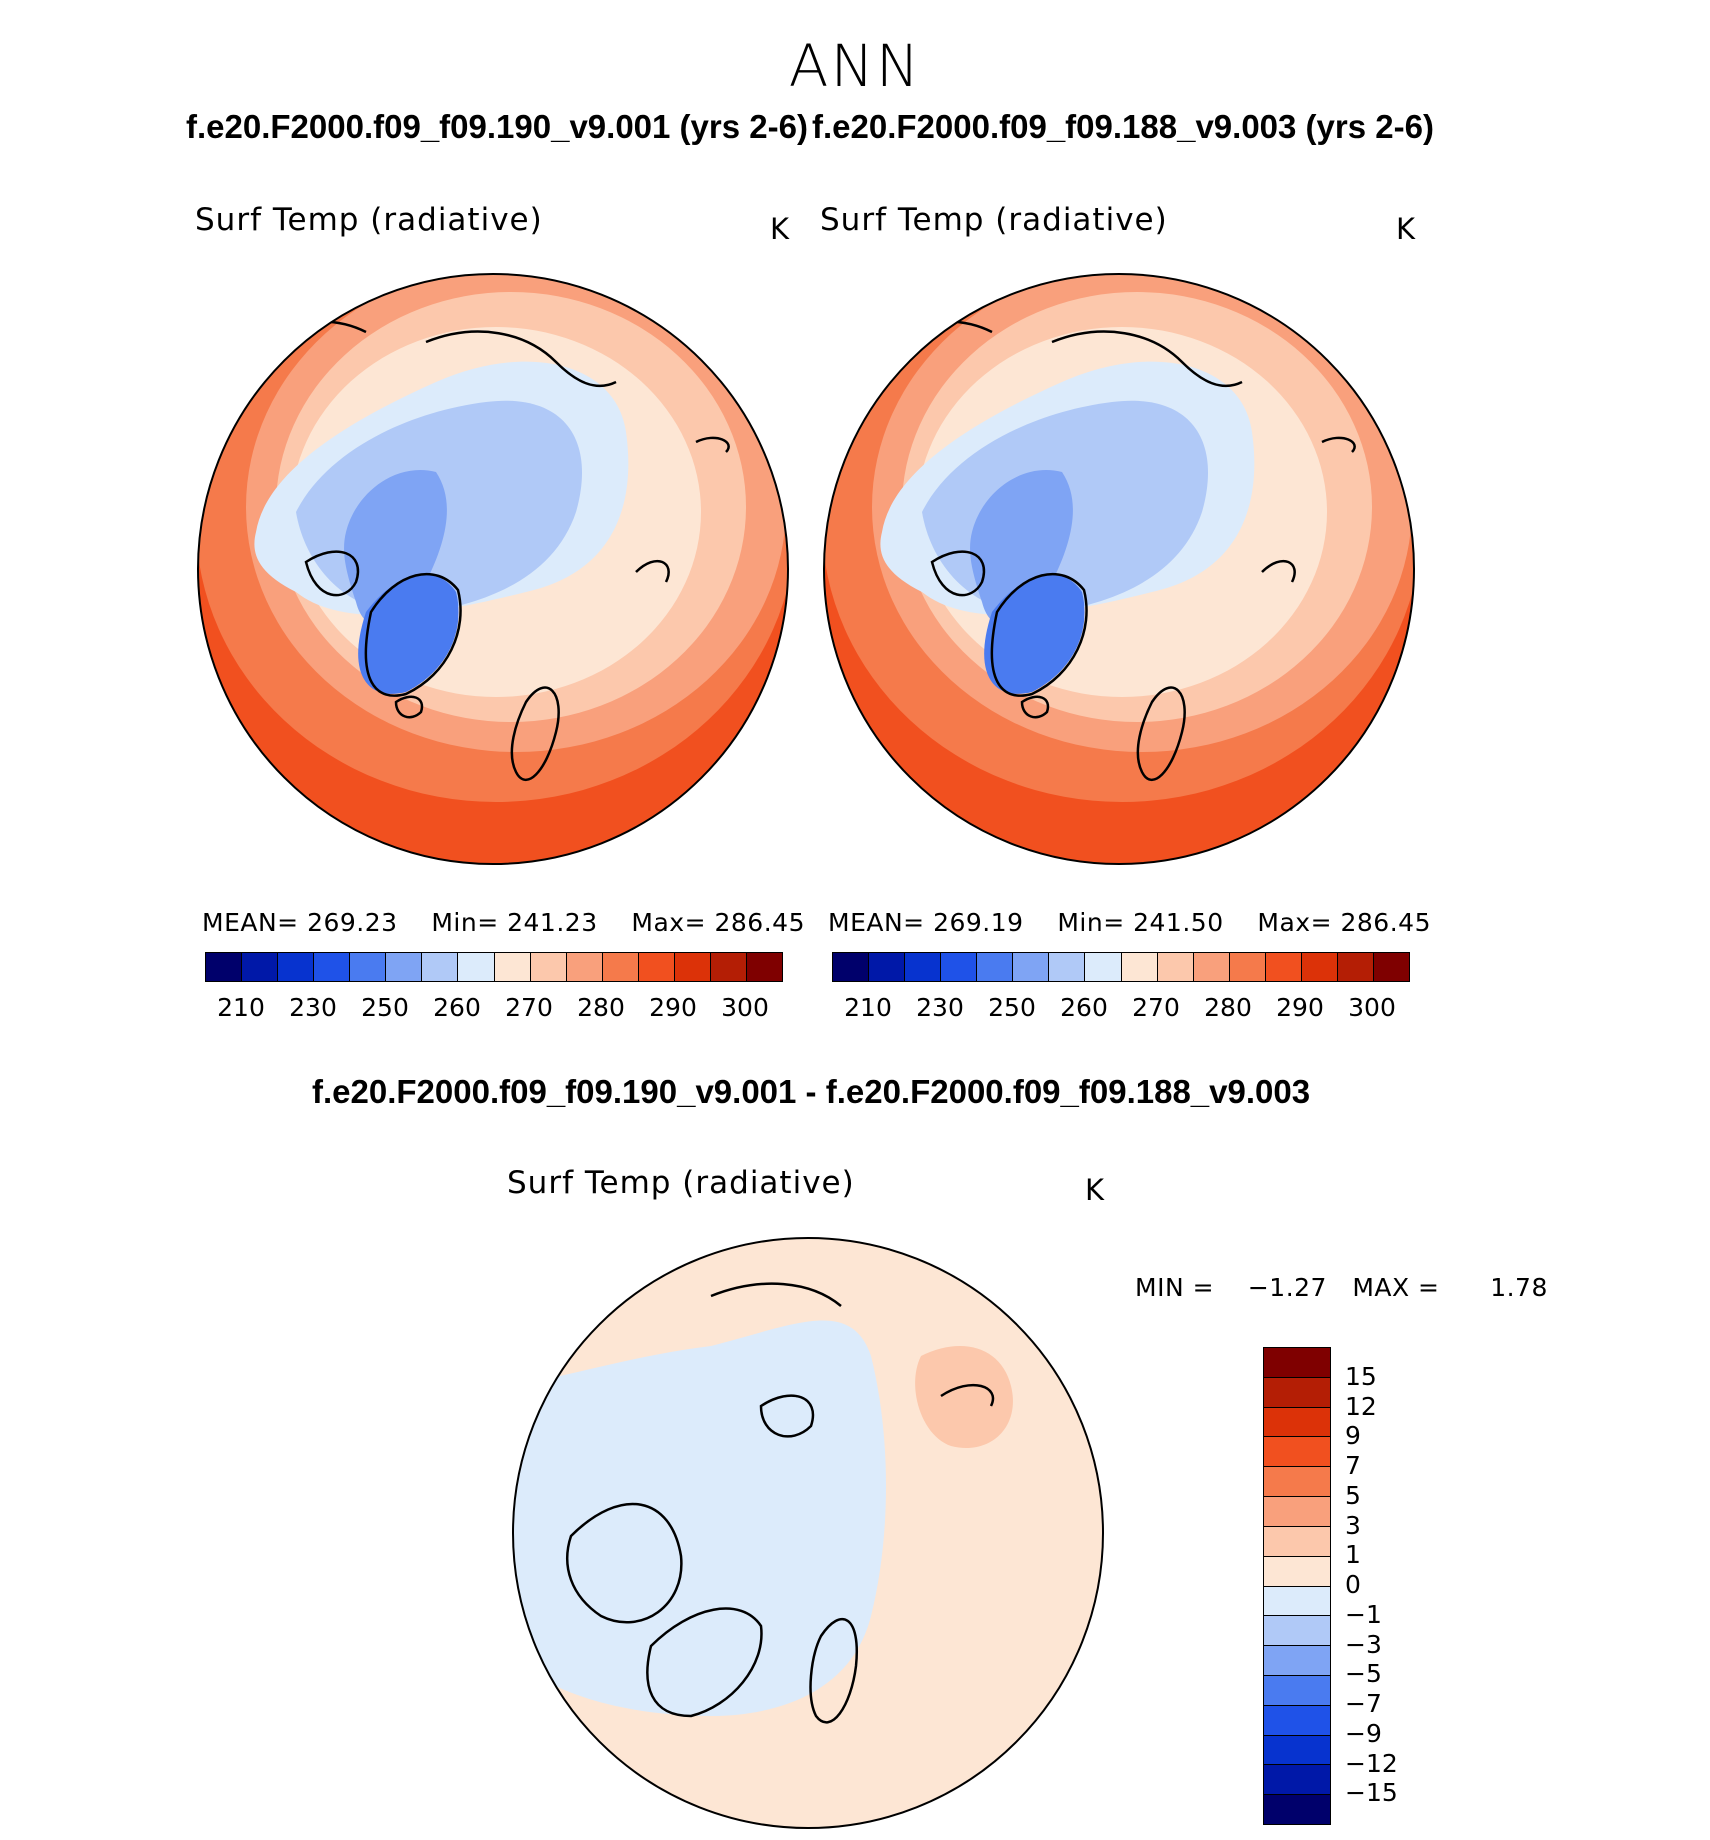  I want to click on left-stats: MEAN= 269.23 Min= 241.23 Max= 286.45, so click(503, 922).